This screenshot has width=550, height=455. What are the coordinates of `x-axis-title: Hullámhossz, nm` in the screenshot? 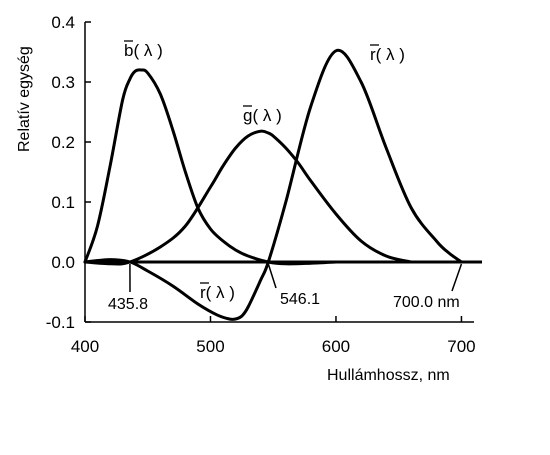 It's located at (388, 375).